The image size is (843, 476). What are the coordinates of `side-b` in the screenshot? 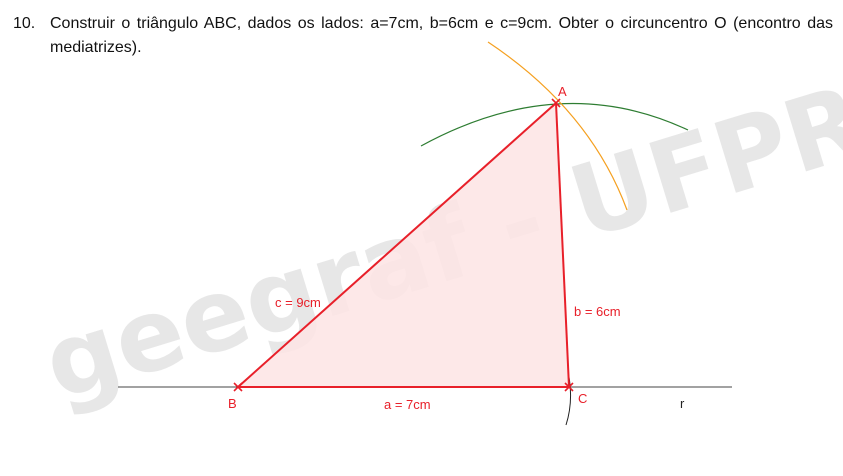 It's located at (562, 245).